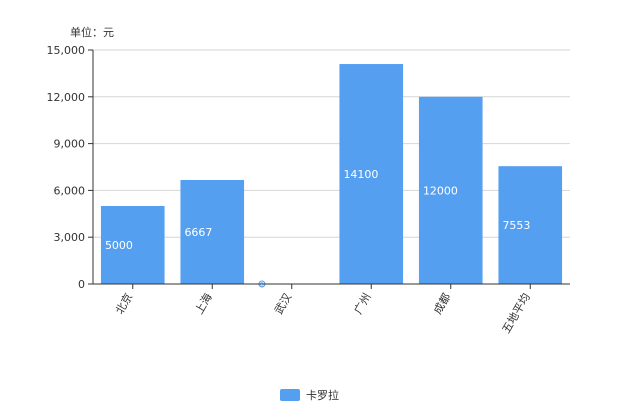  Describe the element at coordinates (70, 190) in the screenshot. I see `y-tick-label: 6,000` at that location.